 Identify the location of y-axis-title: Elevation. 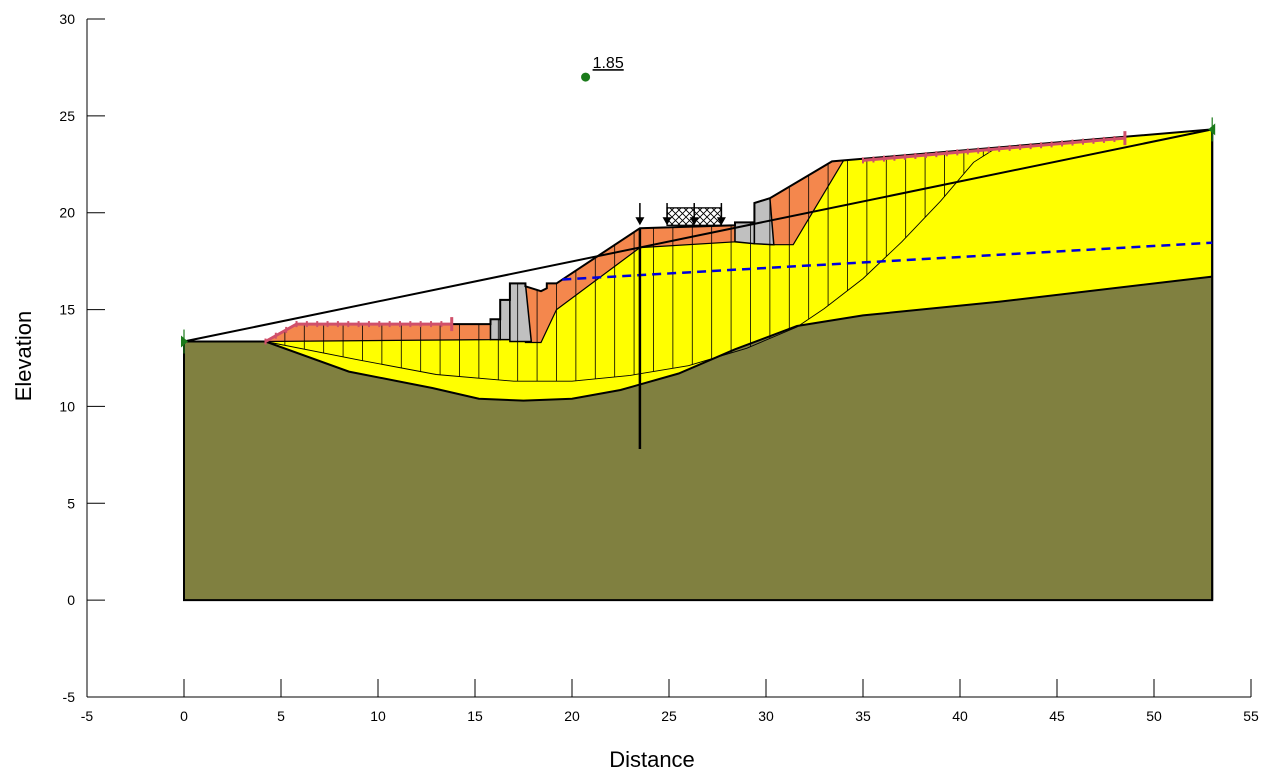
(23, 356).